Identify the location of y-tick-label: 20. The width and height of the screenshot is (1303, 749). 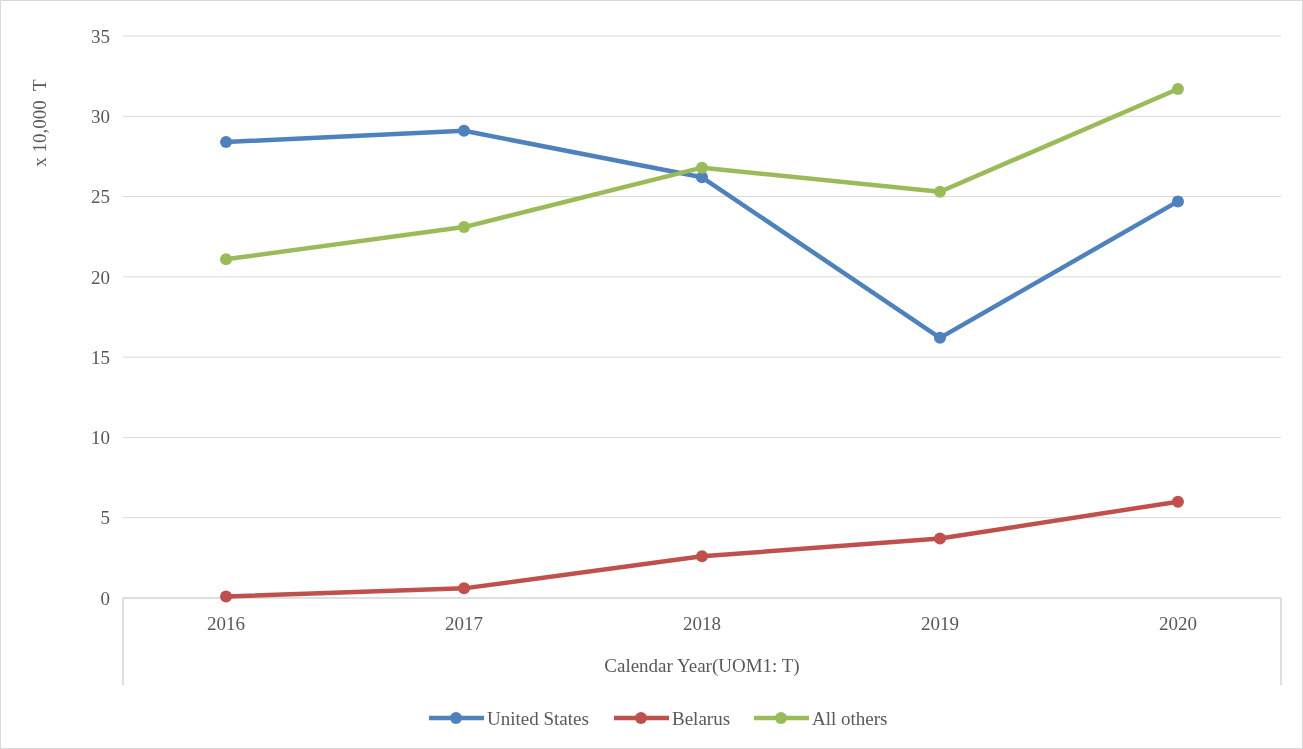
(100, 277).